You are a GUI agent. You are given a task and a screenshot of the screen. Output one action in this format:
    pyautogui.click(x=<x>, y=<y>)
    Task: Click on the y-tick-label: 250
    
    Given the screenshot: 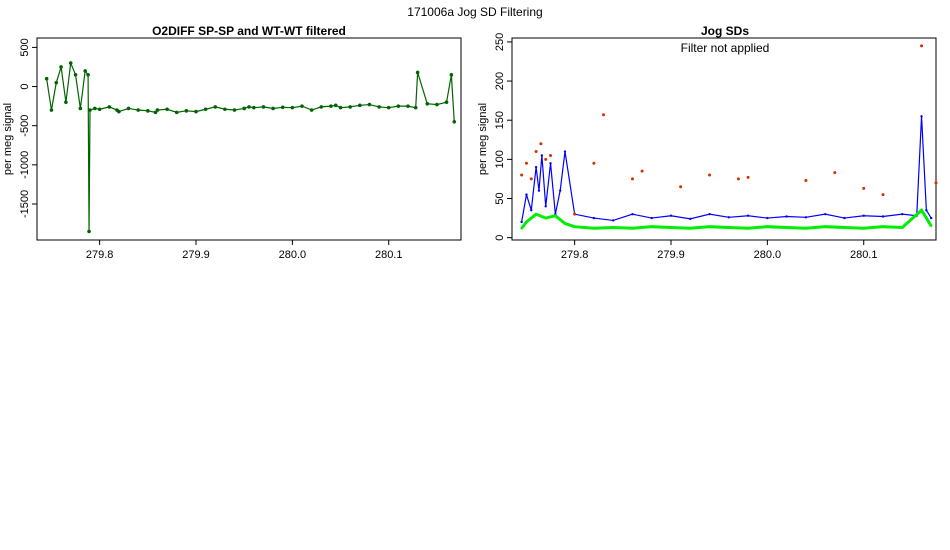 What is the action you would take?
    pyautogui.click(x=500, y=42)
    